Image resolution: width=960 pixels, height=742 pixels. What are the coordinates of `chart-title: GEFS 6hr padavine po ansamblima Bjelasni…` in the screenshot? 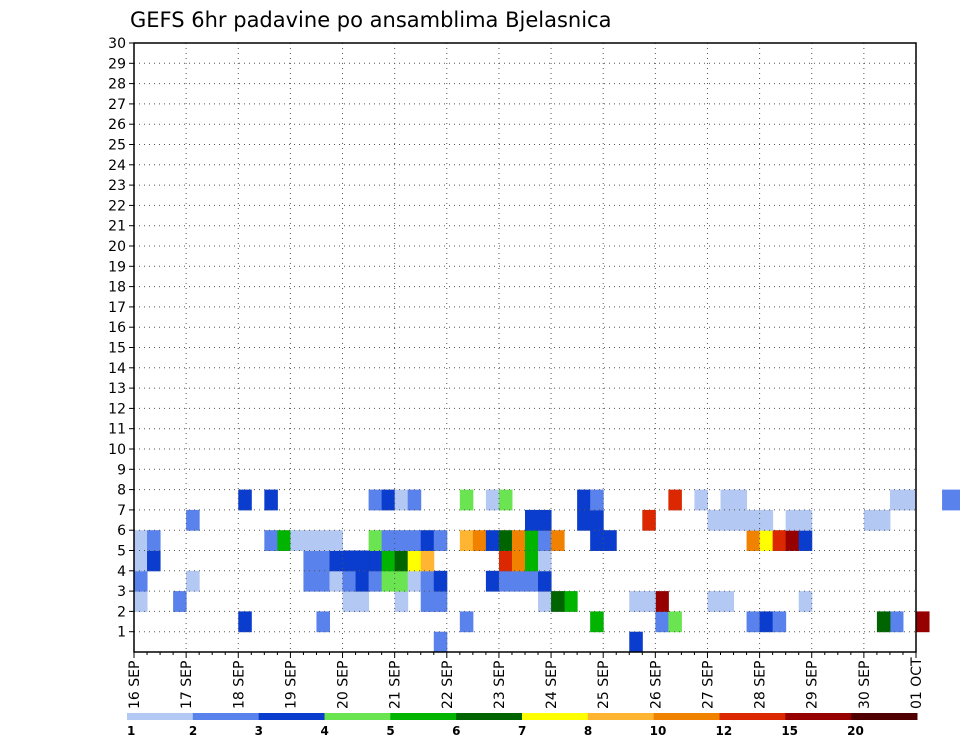 It's located at (370, 20).